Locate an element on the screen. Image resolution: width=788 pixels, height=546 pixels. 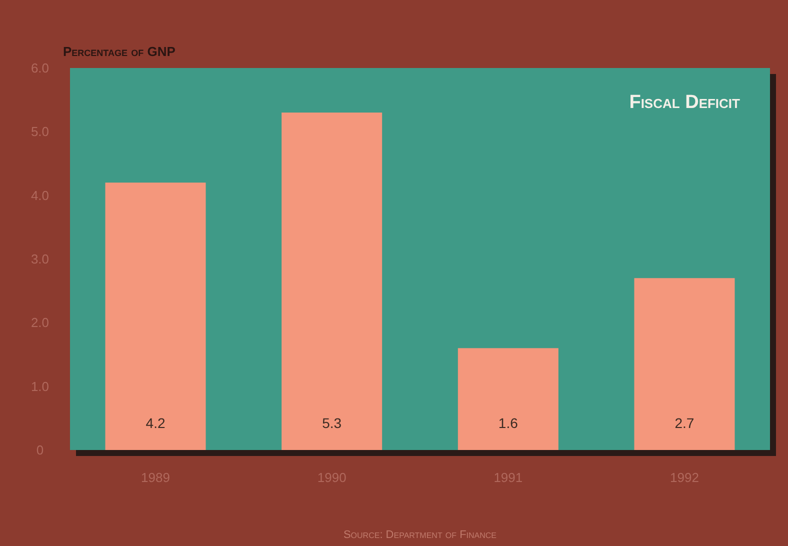
data-label: 5.3 is located at coordinates (332, 423).